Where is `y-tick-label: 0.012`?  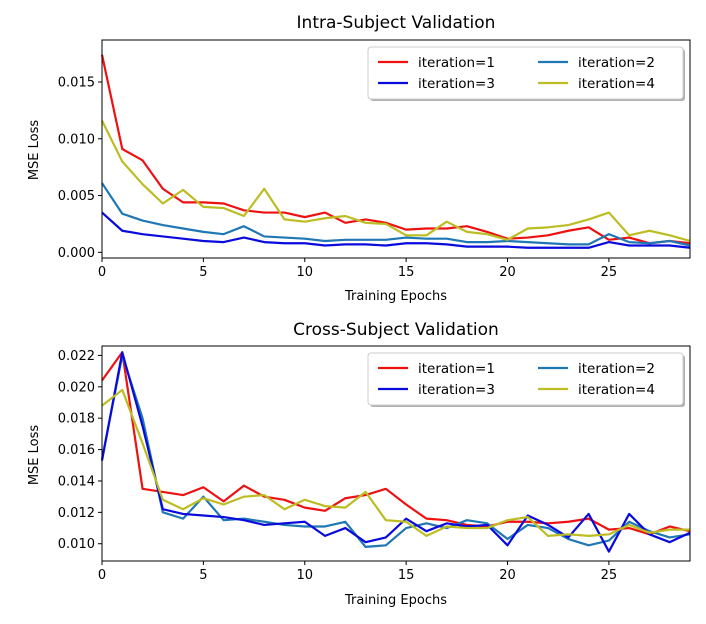 y-tick-label: 0.012 is located at coordinates (76, 513).